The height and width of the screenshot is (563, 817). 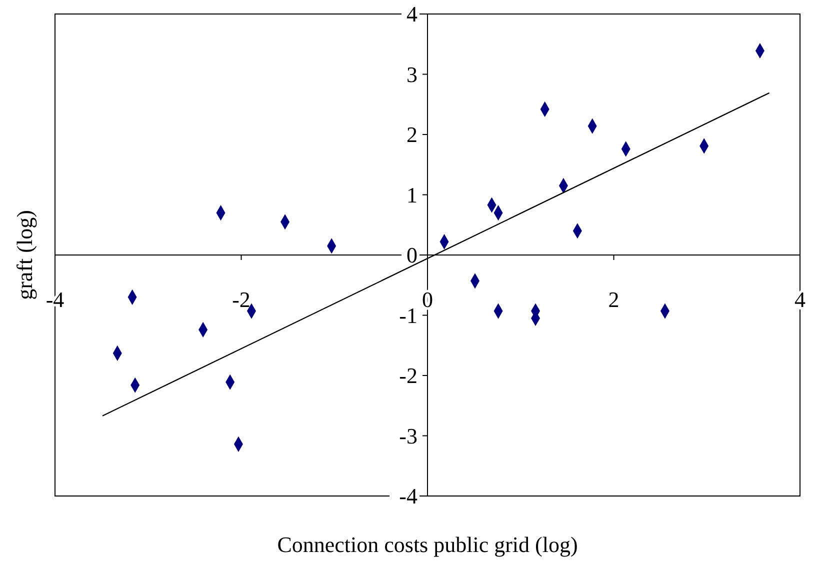 What do you see at coordinates (408, 315) in the screenshot?
I see `y-tick-label: -1` at bounding box center [408, 315].